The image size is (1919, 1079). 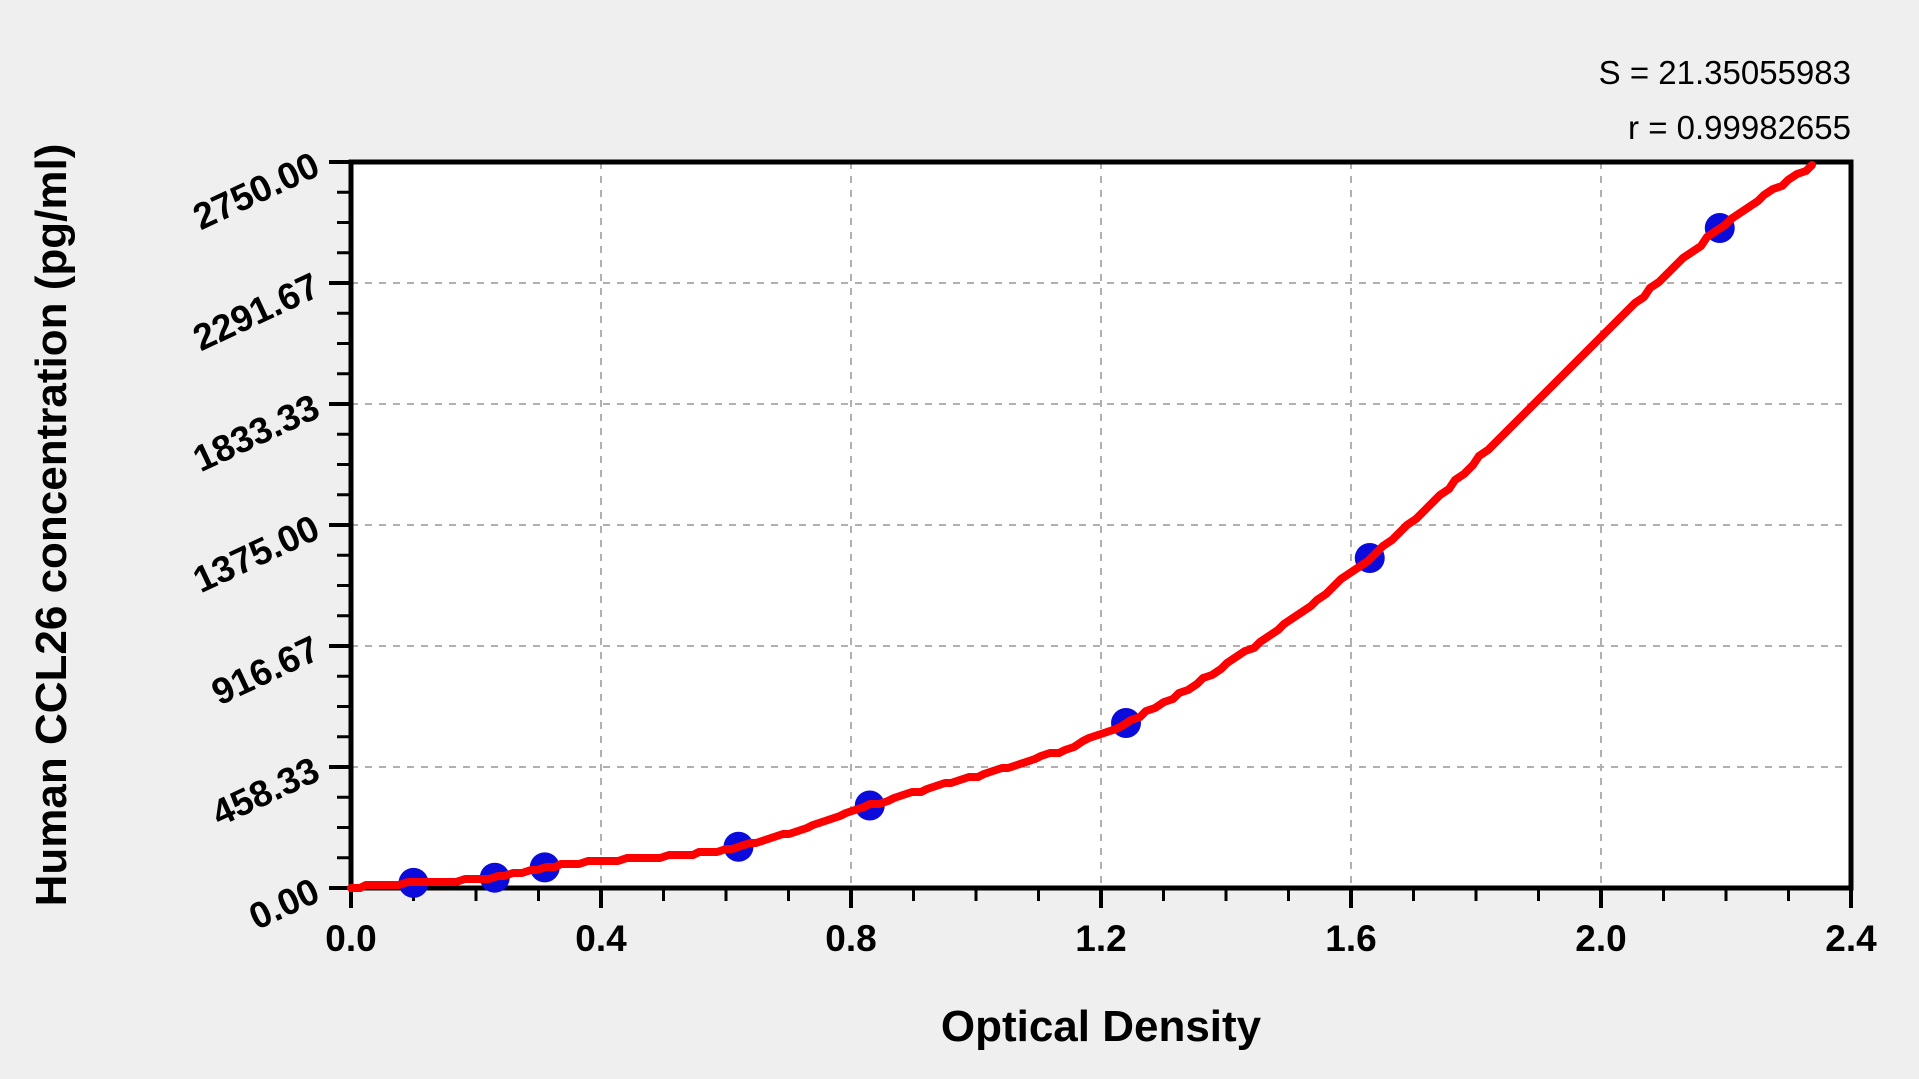 I want to click on y-tick-label: 1833.33, so click(x=256, y=433).